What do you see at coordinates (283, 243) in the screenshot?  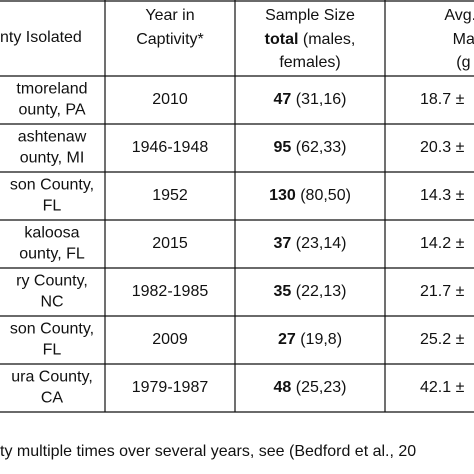 I see `sample-total: 37` at bounding box center [283, 243].